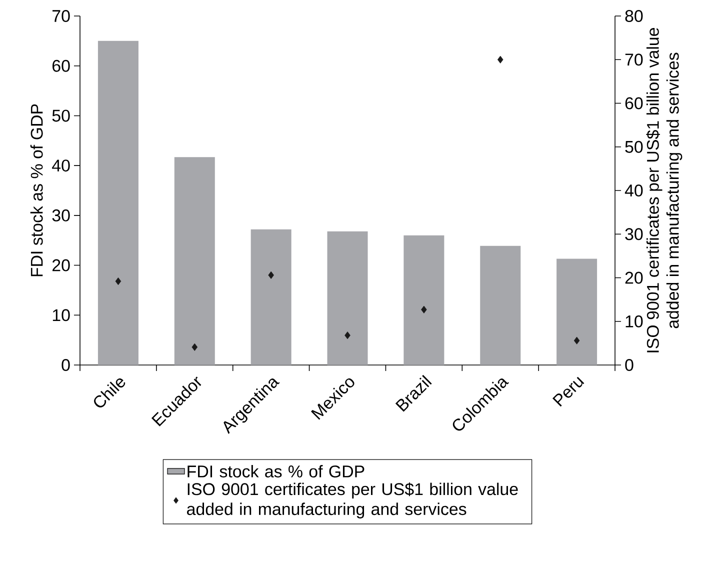 This screenshot has height=565, width=710. I want to click on y2-tick-label: 0, so click(629, 365).